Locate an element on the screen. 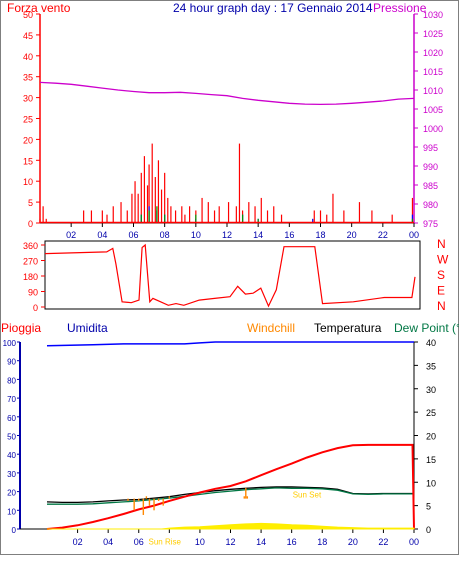 This screenshot has height=561, width=459. humidity-line is located at coordinates (230, 344).